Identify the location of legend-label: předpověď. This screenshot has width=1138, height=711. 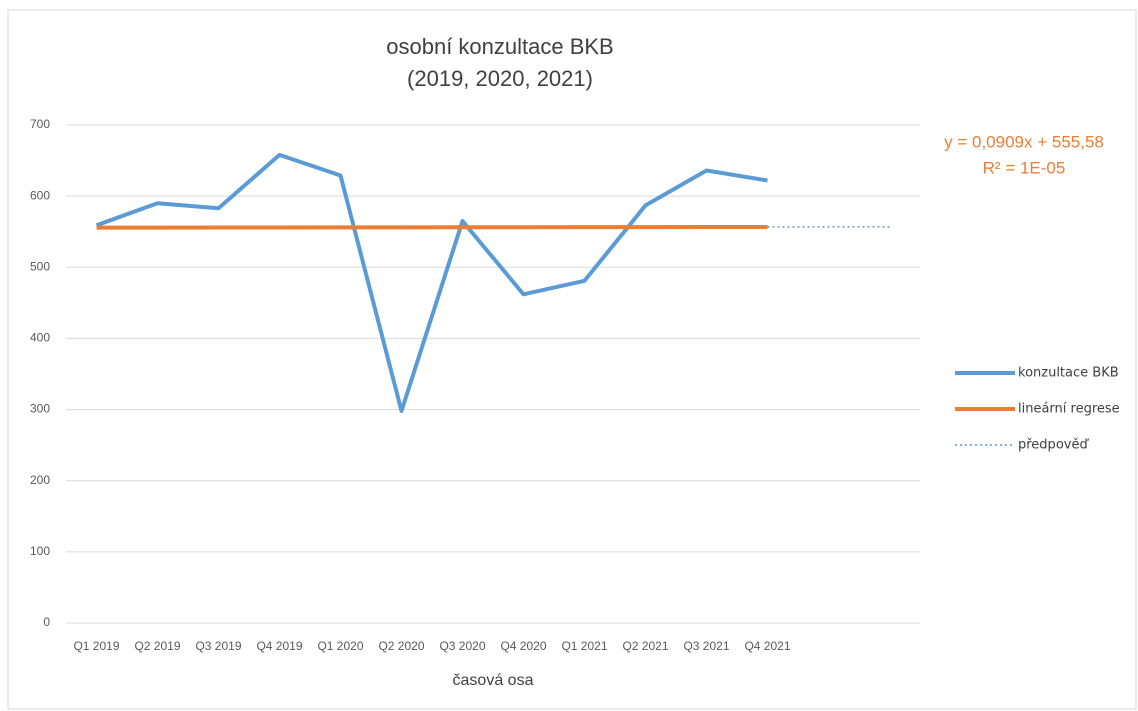
(1053, 445).